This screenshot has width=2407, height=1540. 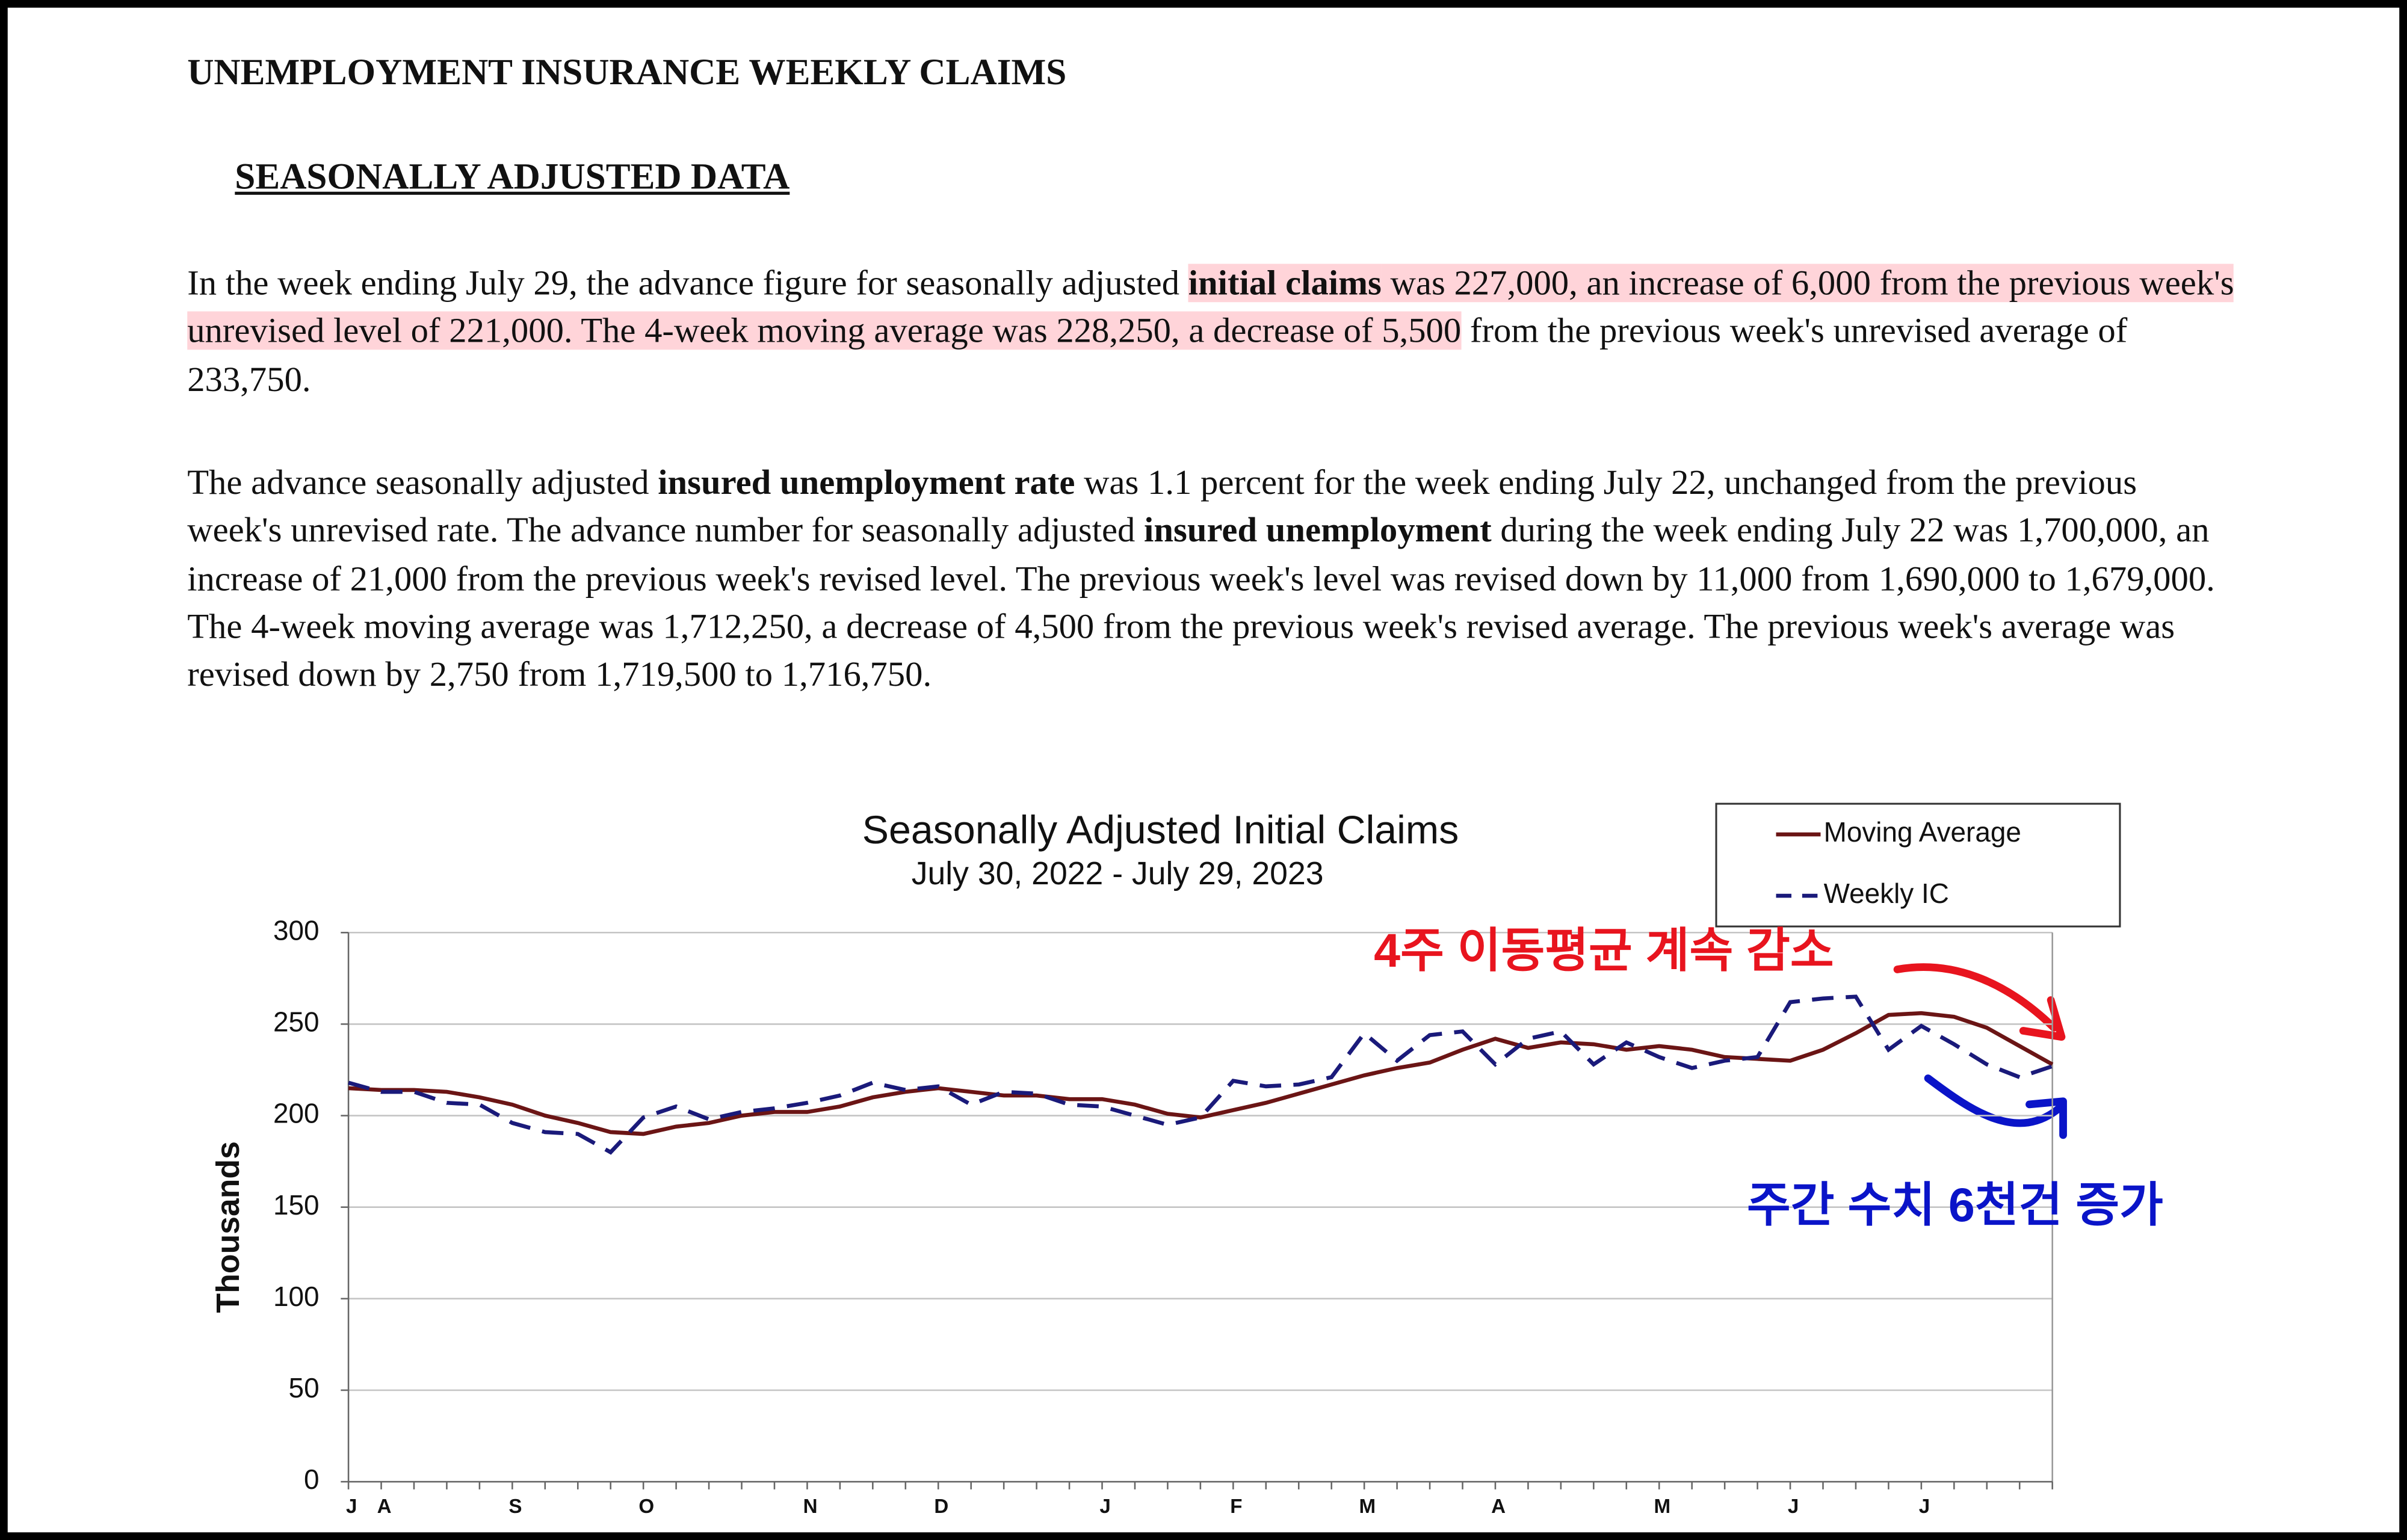 What do you see at coordinates (296, 1113) in the screenshot?
I see `y-tick-label: 200` at bounding box center [296, 1113].